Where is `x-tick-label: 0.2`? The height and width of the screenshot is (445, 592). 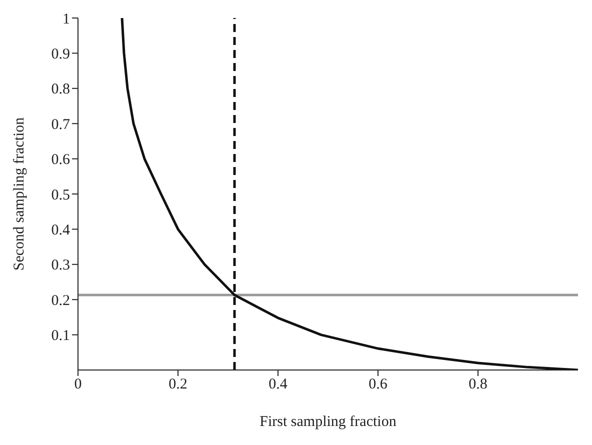 x-tick-label: 0.2 is located at coordinates (178, 384).